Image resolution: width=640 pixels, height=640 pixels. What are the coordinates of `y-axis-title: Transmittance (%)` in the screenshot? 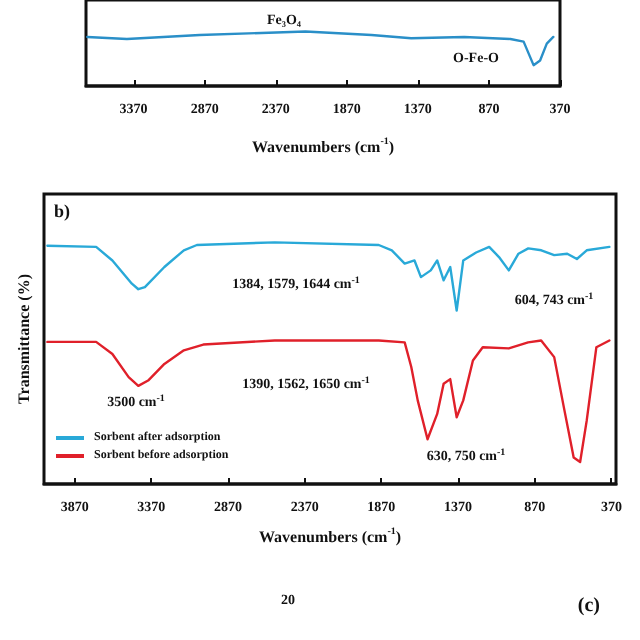 It's located at (24, 338).